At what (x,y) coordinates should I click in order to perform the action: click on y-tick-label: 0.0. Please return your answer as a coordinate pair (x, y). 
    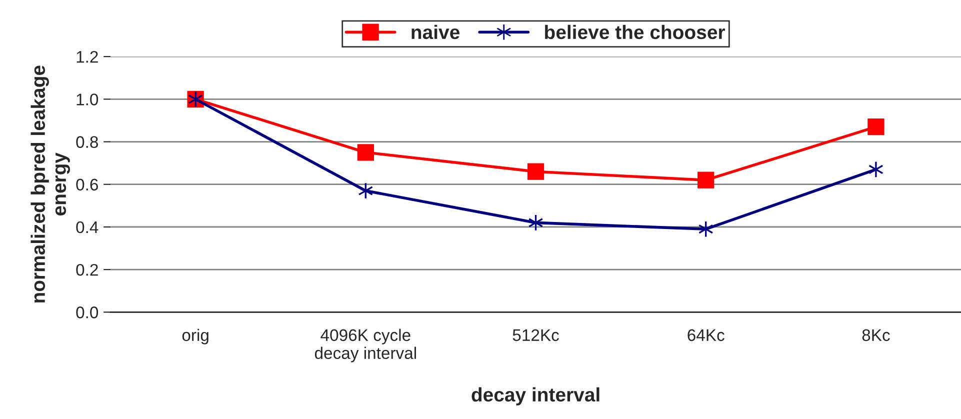
    Looking at the image, I should click on (87, 312).